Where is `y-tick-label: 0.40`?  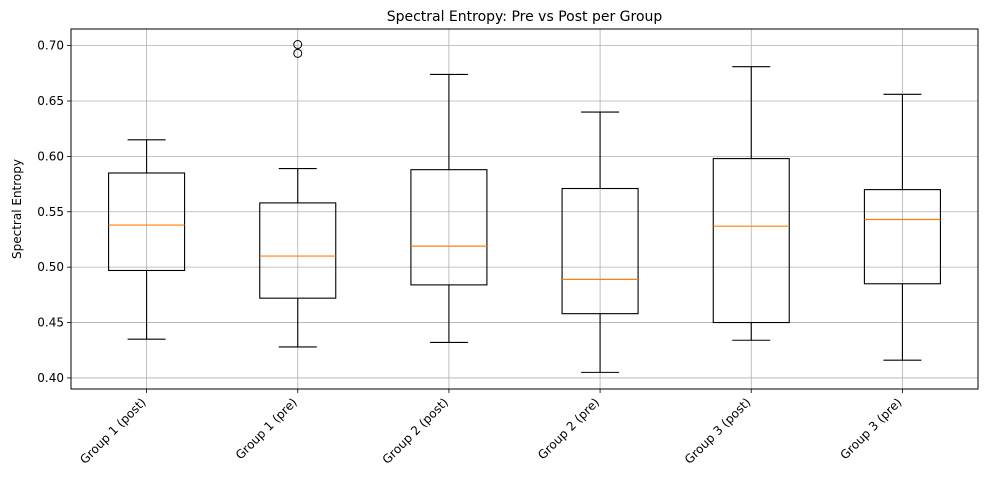 y-tick-label: 0.40 is located at coordinates (50, 378).